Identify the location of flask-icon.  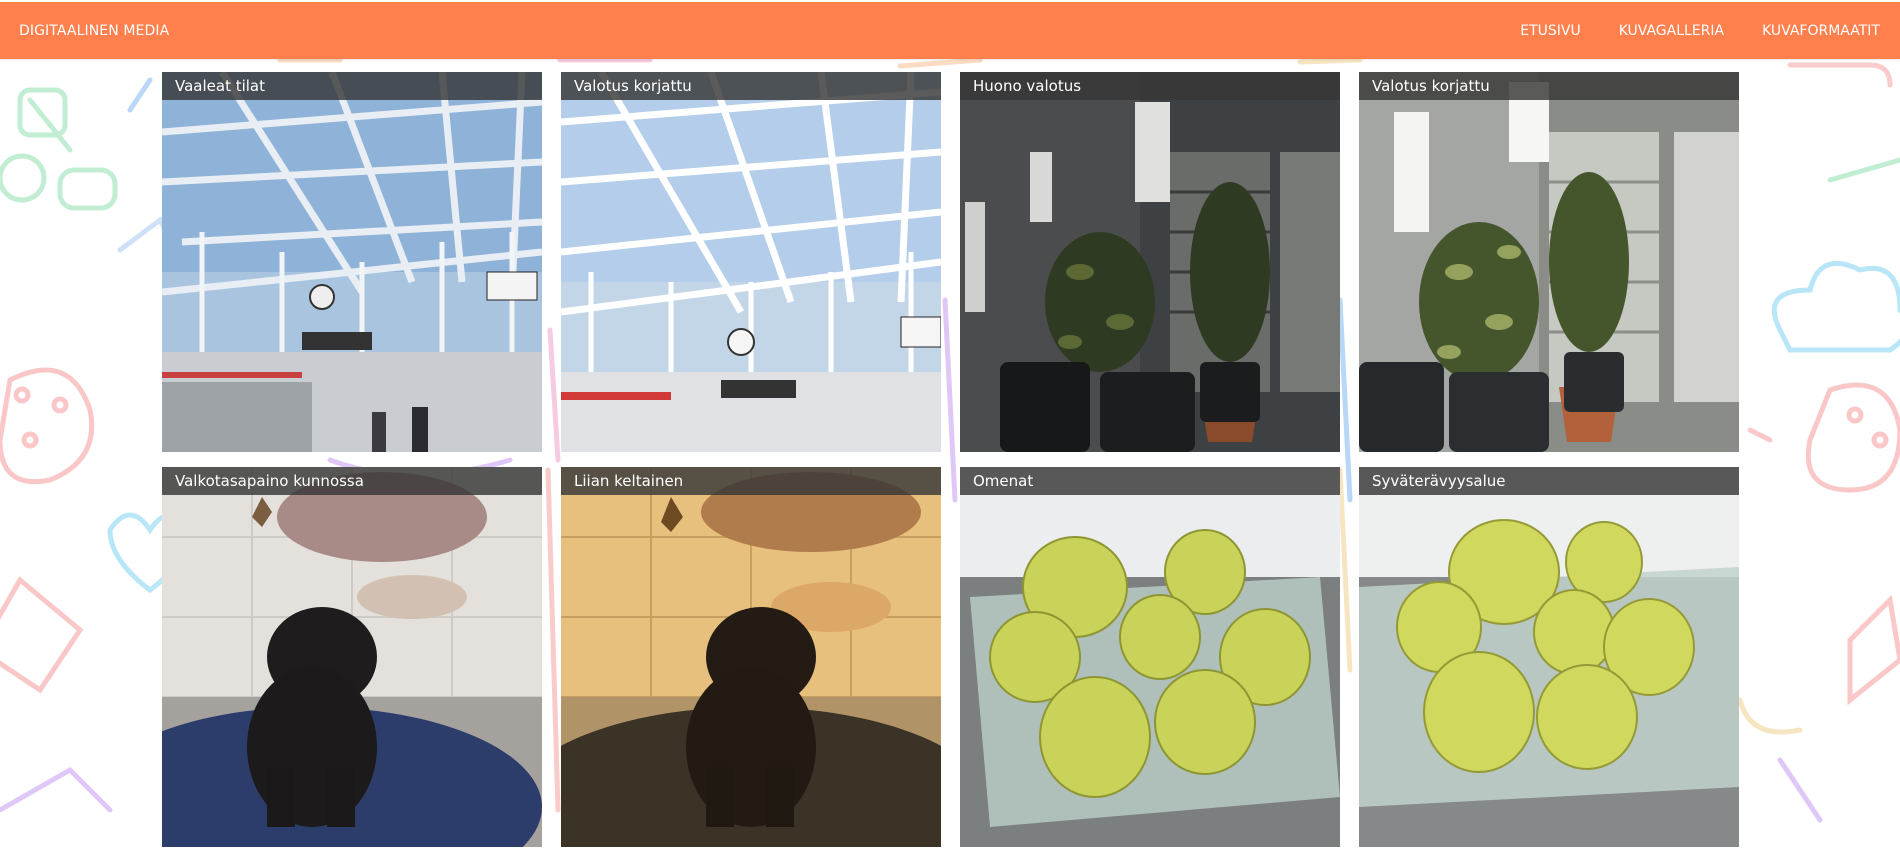
(42, 635).